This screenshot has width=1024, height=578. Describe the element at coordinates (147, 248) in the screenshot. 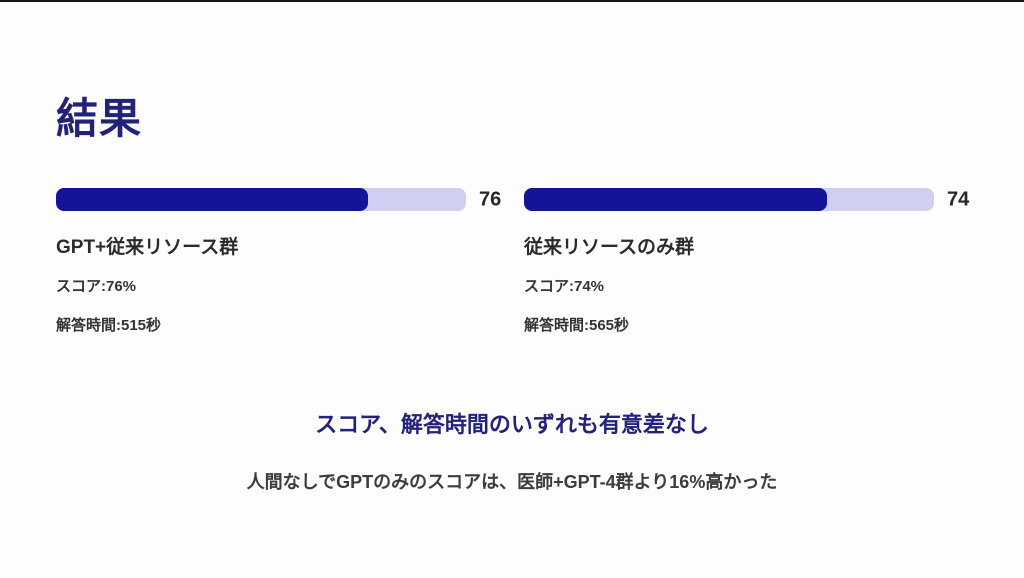

I see `group-name: GPT+従来リソース群` at that location.